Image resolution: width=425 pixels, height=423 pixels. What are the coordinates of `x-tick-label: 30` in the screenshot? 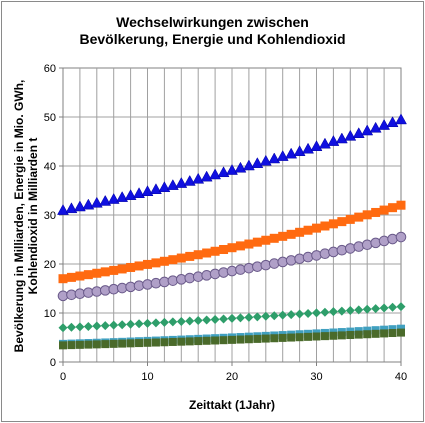 It's located at (316, 377).